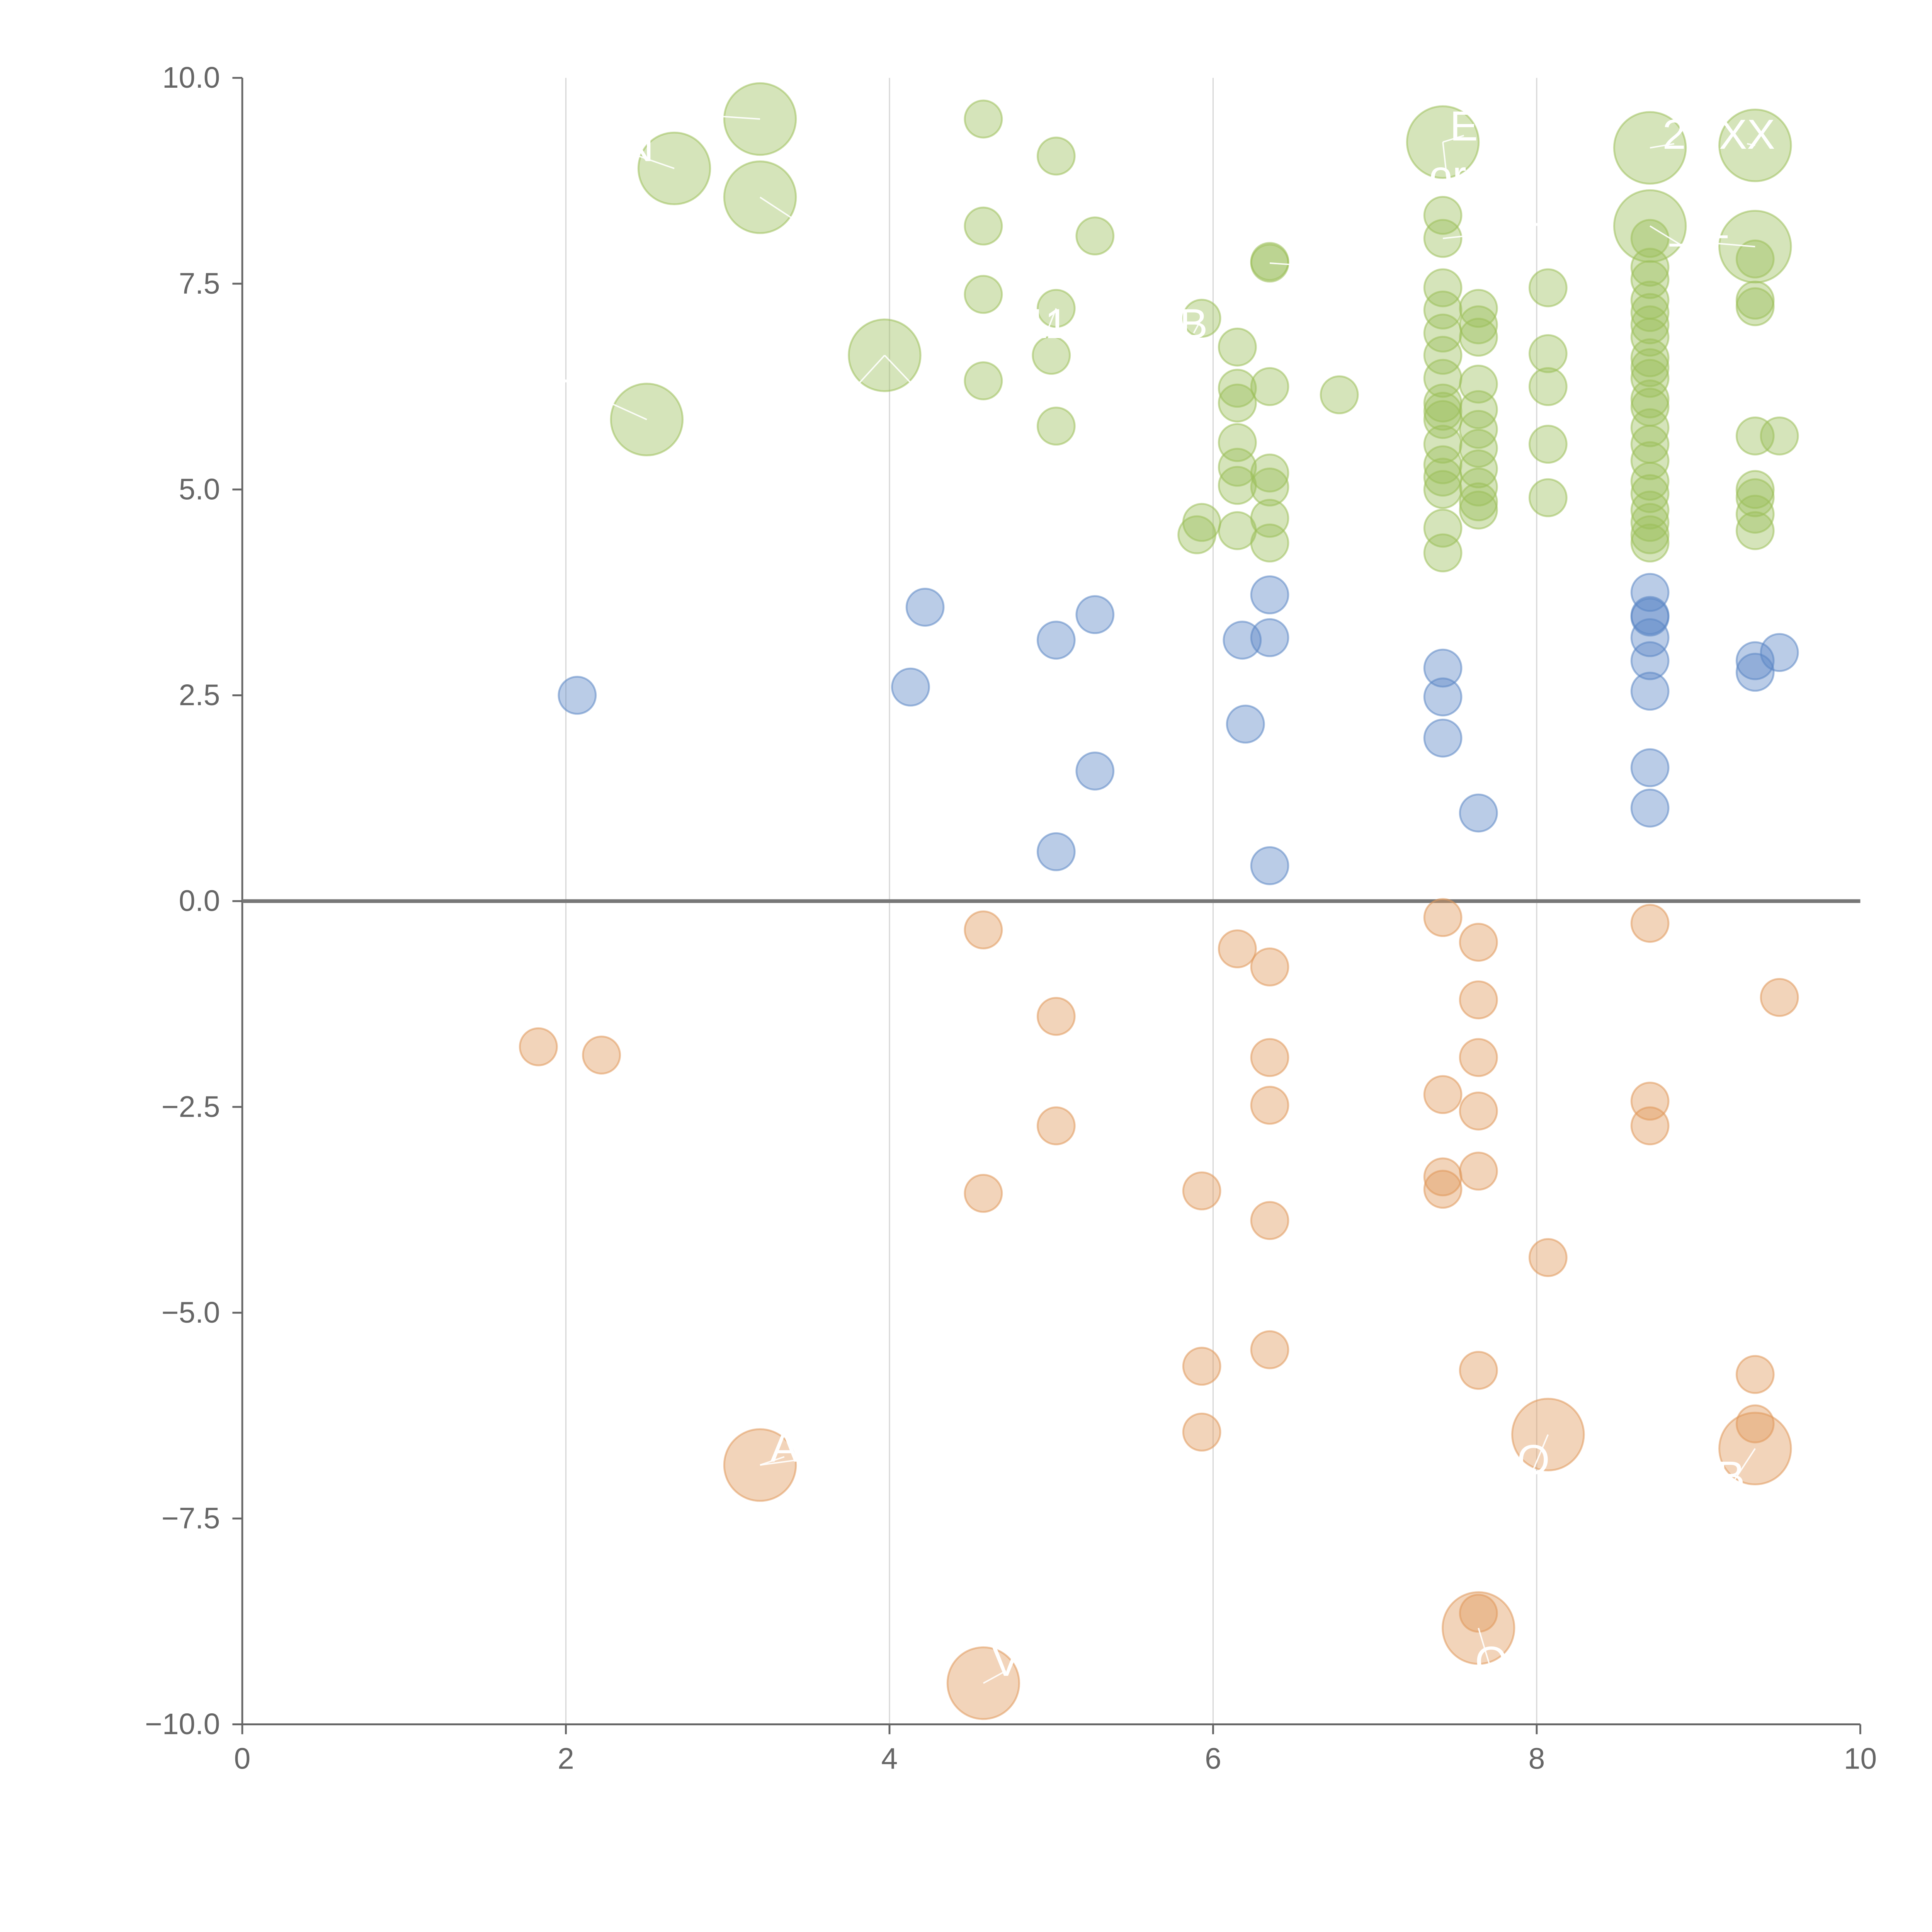 The image size is (1932, 1932). Describe the element at coordinates (784, 1447) in the screenshot. I see `annotation-label: A` at that location.